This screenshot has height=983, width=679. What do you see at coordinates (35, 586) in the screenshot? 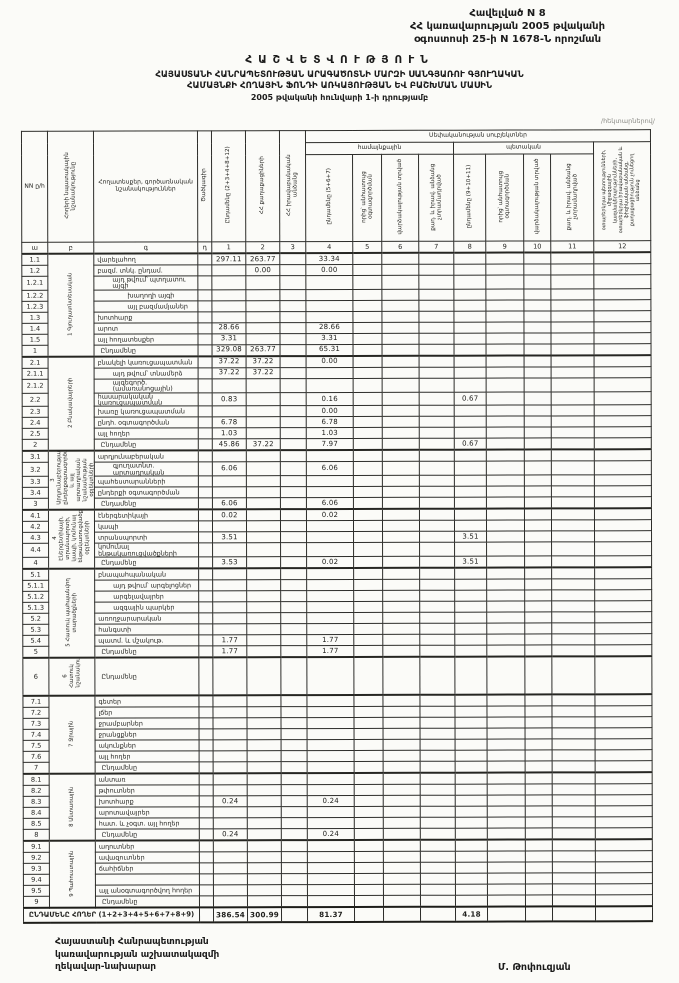
I see `row-number: 5.1.1` at bounding box center [35, 586].